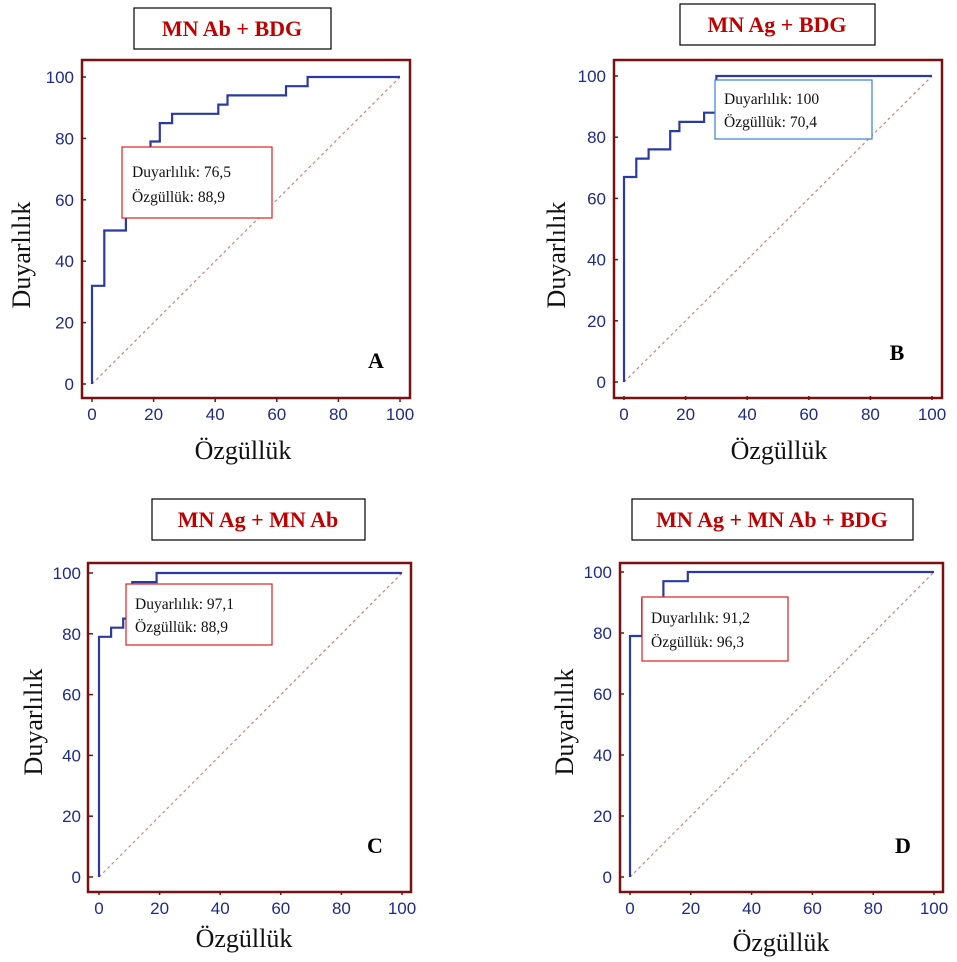 The width and height of the screenshot is (957, 962). What do you see at coordinates (596, 321) in the screenshot?
I see `panel-b-y-tick-label: 20` at bounding box center [596, 321].